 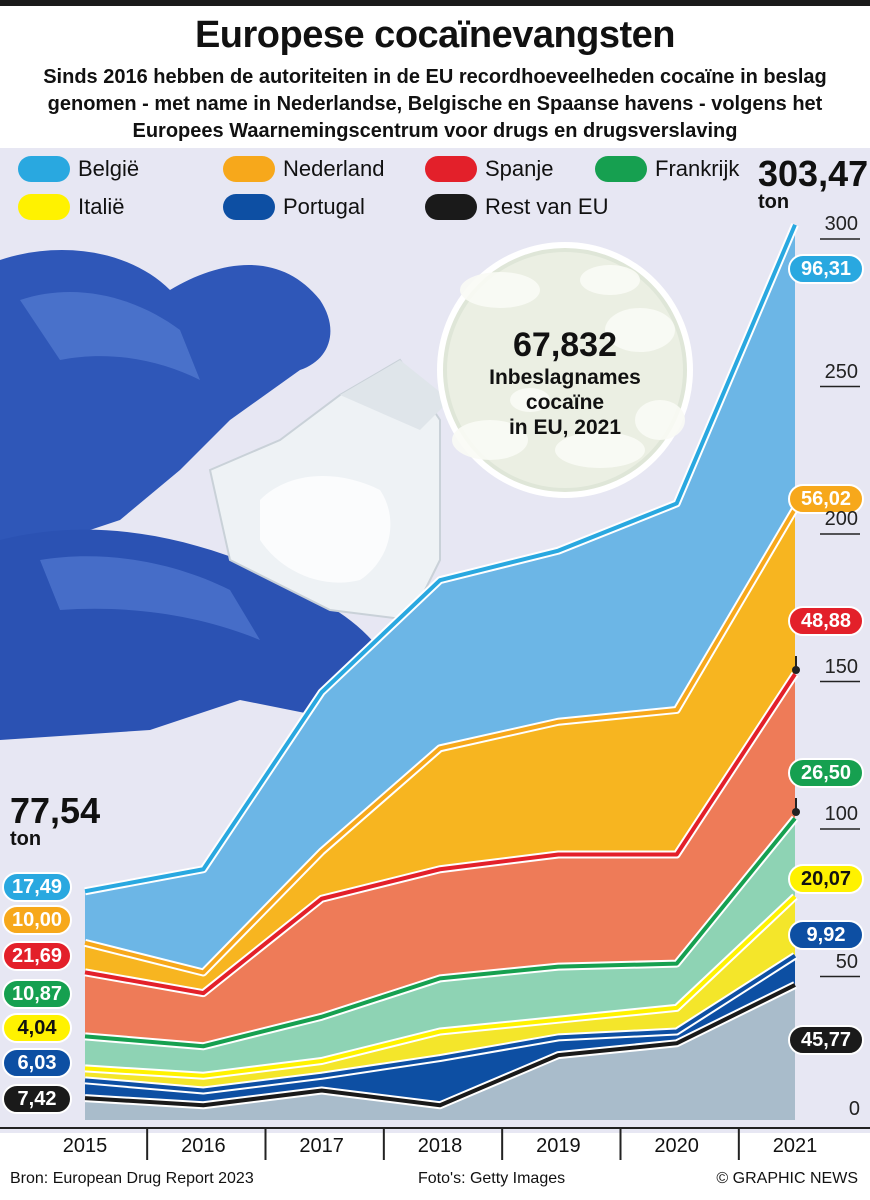 I want to click on legend-item-portugal: Portugal, so click(x=294, y=207).